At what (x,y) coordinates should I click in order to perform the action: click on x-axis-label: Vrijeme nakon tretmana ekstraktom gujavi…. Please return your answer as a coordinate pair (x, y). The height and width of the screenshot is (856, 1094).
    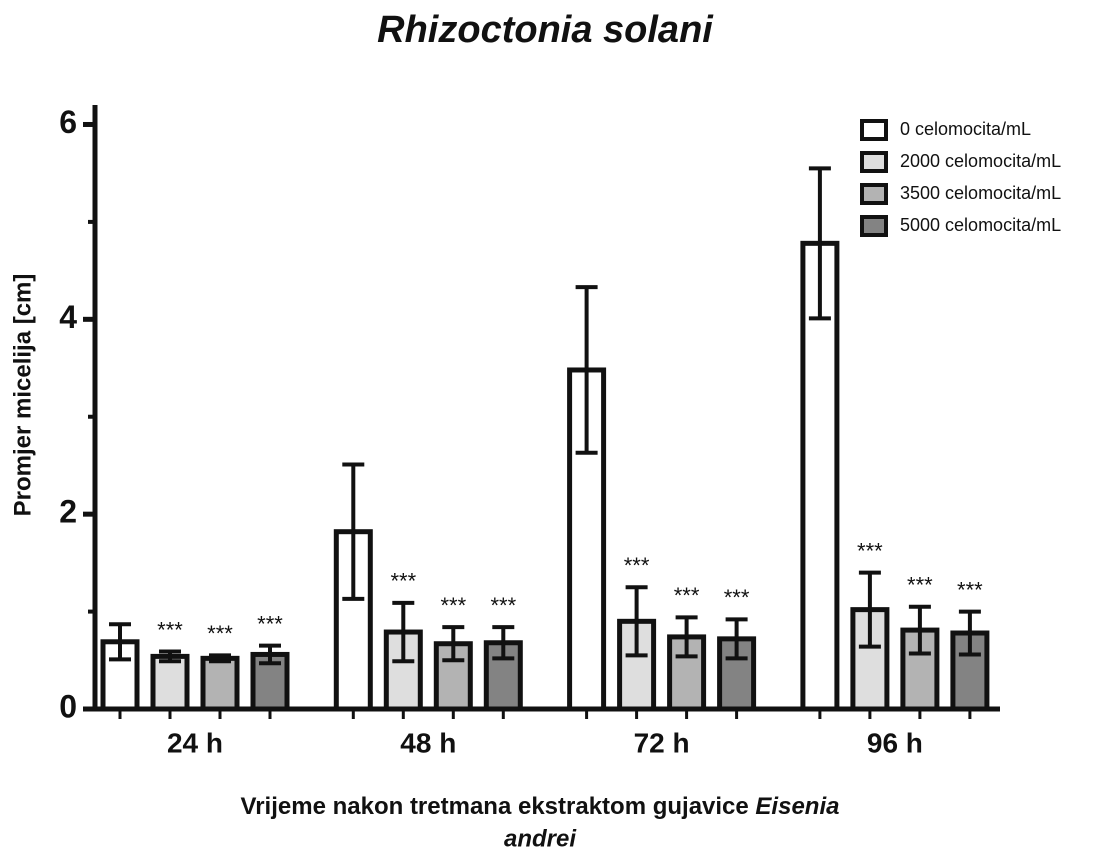
    Looking at the image, I should click on (540, 806).